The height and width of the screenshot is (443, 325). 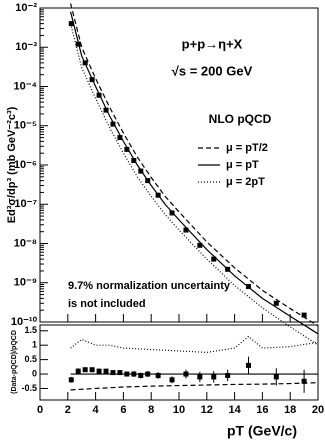 I want to click on x-tick-label: 12, so click(x=207, y=410).